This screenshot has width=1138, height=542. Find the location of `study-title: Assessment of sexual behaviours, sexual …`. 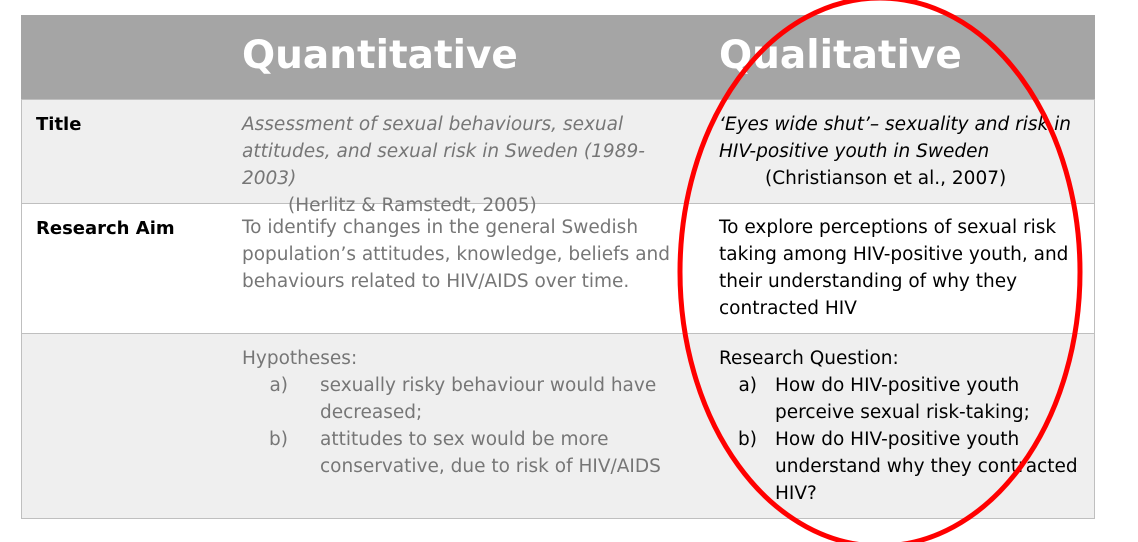

study-title: Assessment of sexual behaviours, sexual … is located at coordinates (443, 151).